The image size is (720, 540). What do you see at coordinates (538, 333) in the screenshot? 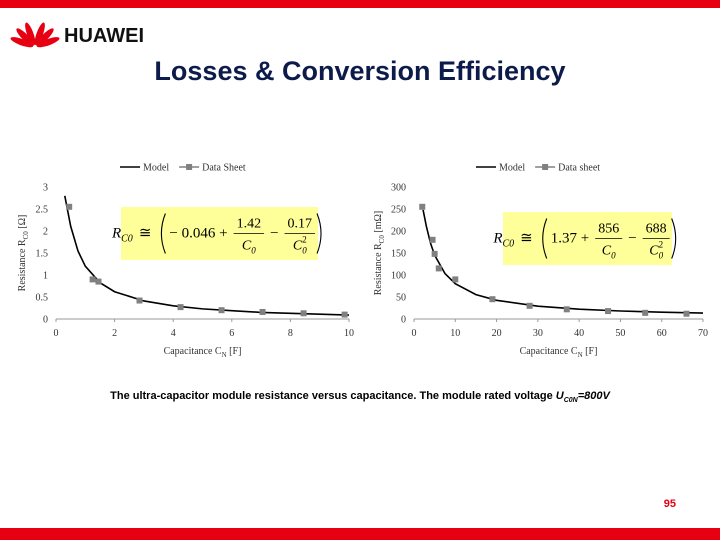
I see `x-tick-label: 30` at bounding box center [538, 333].